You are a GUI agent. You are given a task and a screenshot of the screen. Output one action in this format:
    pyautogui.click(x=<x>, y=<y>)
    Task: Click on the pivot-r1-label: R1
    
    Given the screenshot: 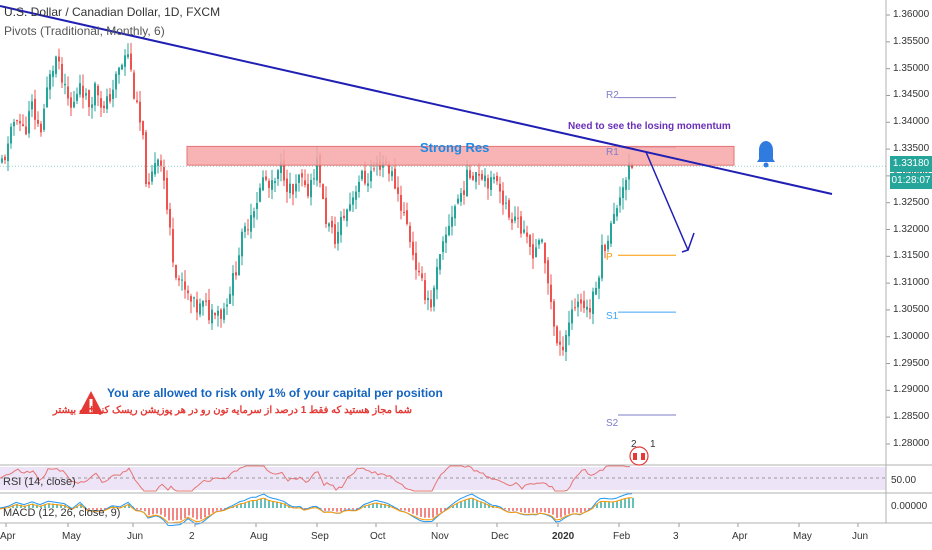 What is the action you would take?
    pyautogui.click(x=612, y=152)
    